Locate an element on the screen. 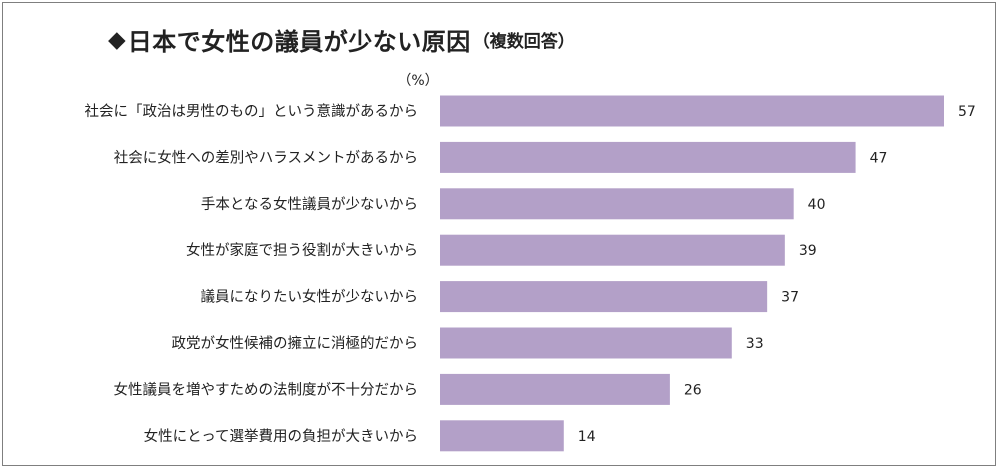 The image size is (1000, 470). category-label: 社会に「政治は男性のもの」という意識があるから is located at coordinates (252, 111).